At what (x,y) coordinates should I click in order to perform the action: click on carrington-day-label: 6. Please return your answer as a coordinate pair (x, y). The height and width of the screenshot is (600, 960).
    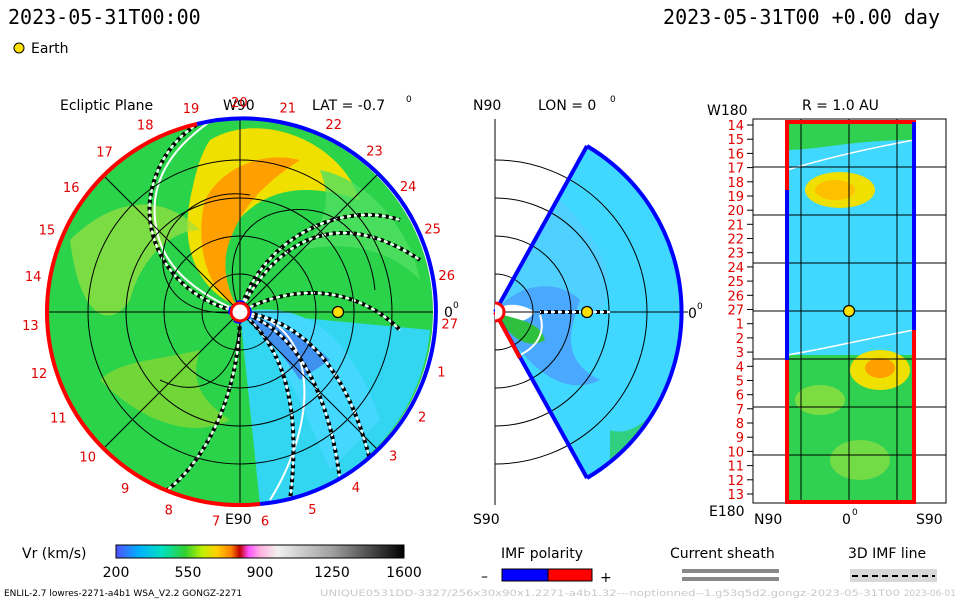
    Looking at the image, I should click on (265, 522).